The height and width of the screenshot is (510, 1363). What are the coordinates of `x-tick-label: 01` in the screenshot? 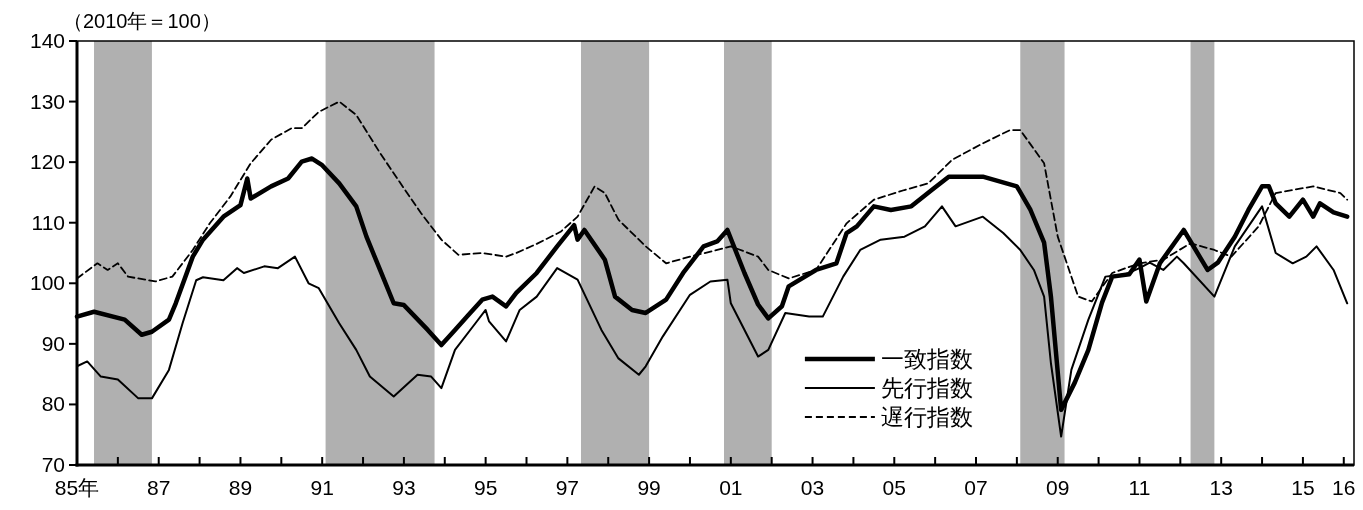 It's located at (731, 487).